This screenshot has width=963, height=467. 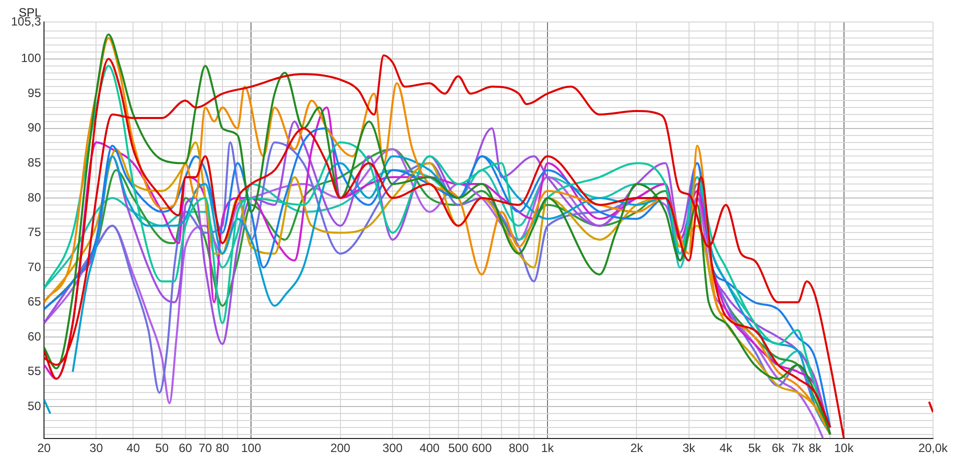 I want to click on x-tick-label: 20, so click(x=44, y=448).